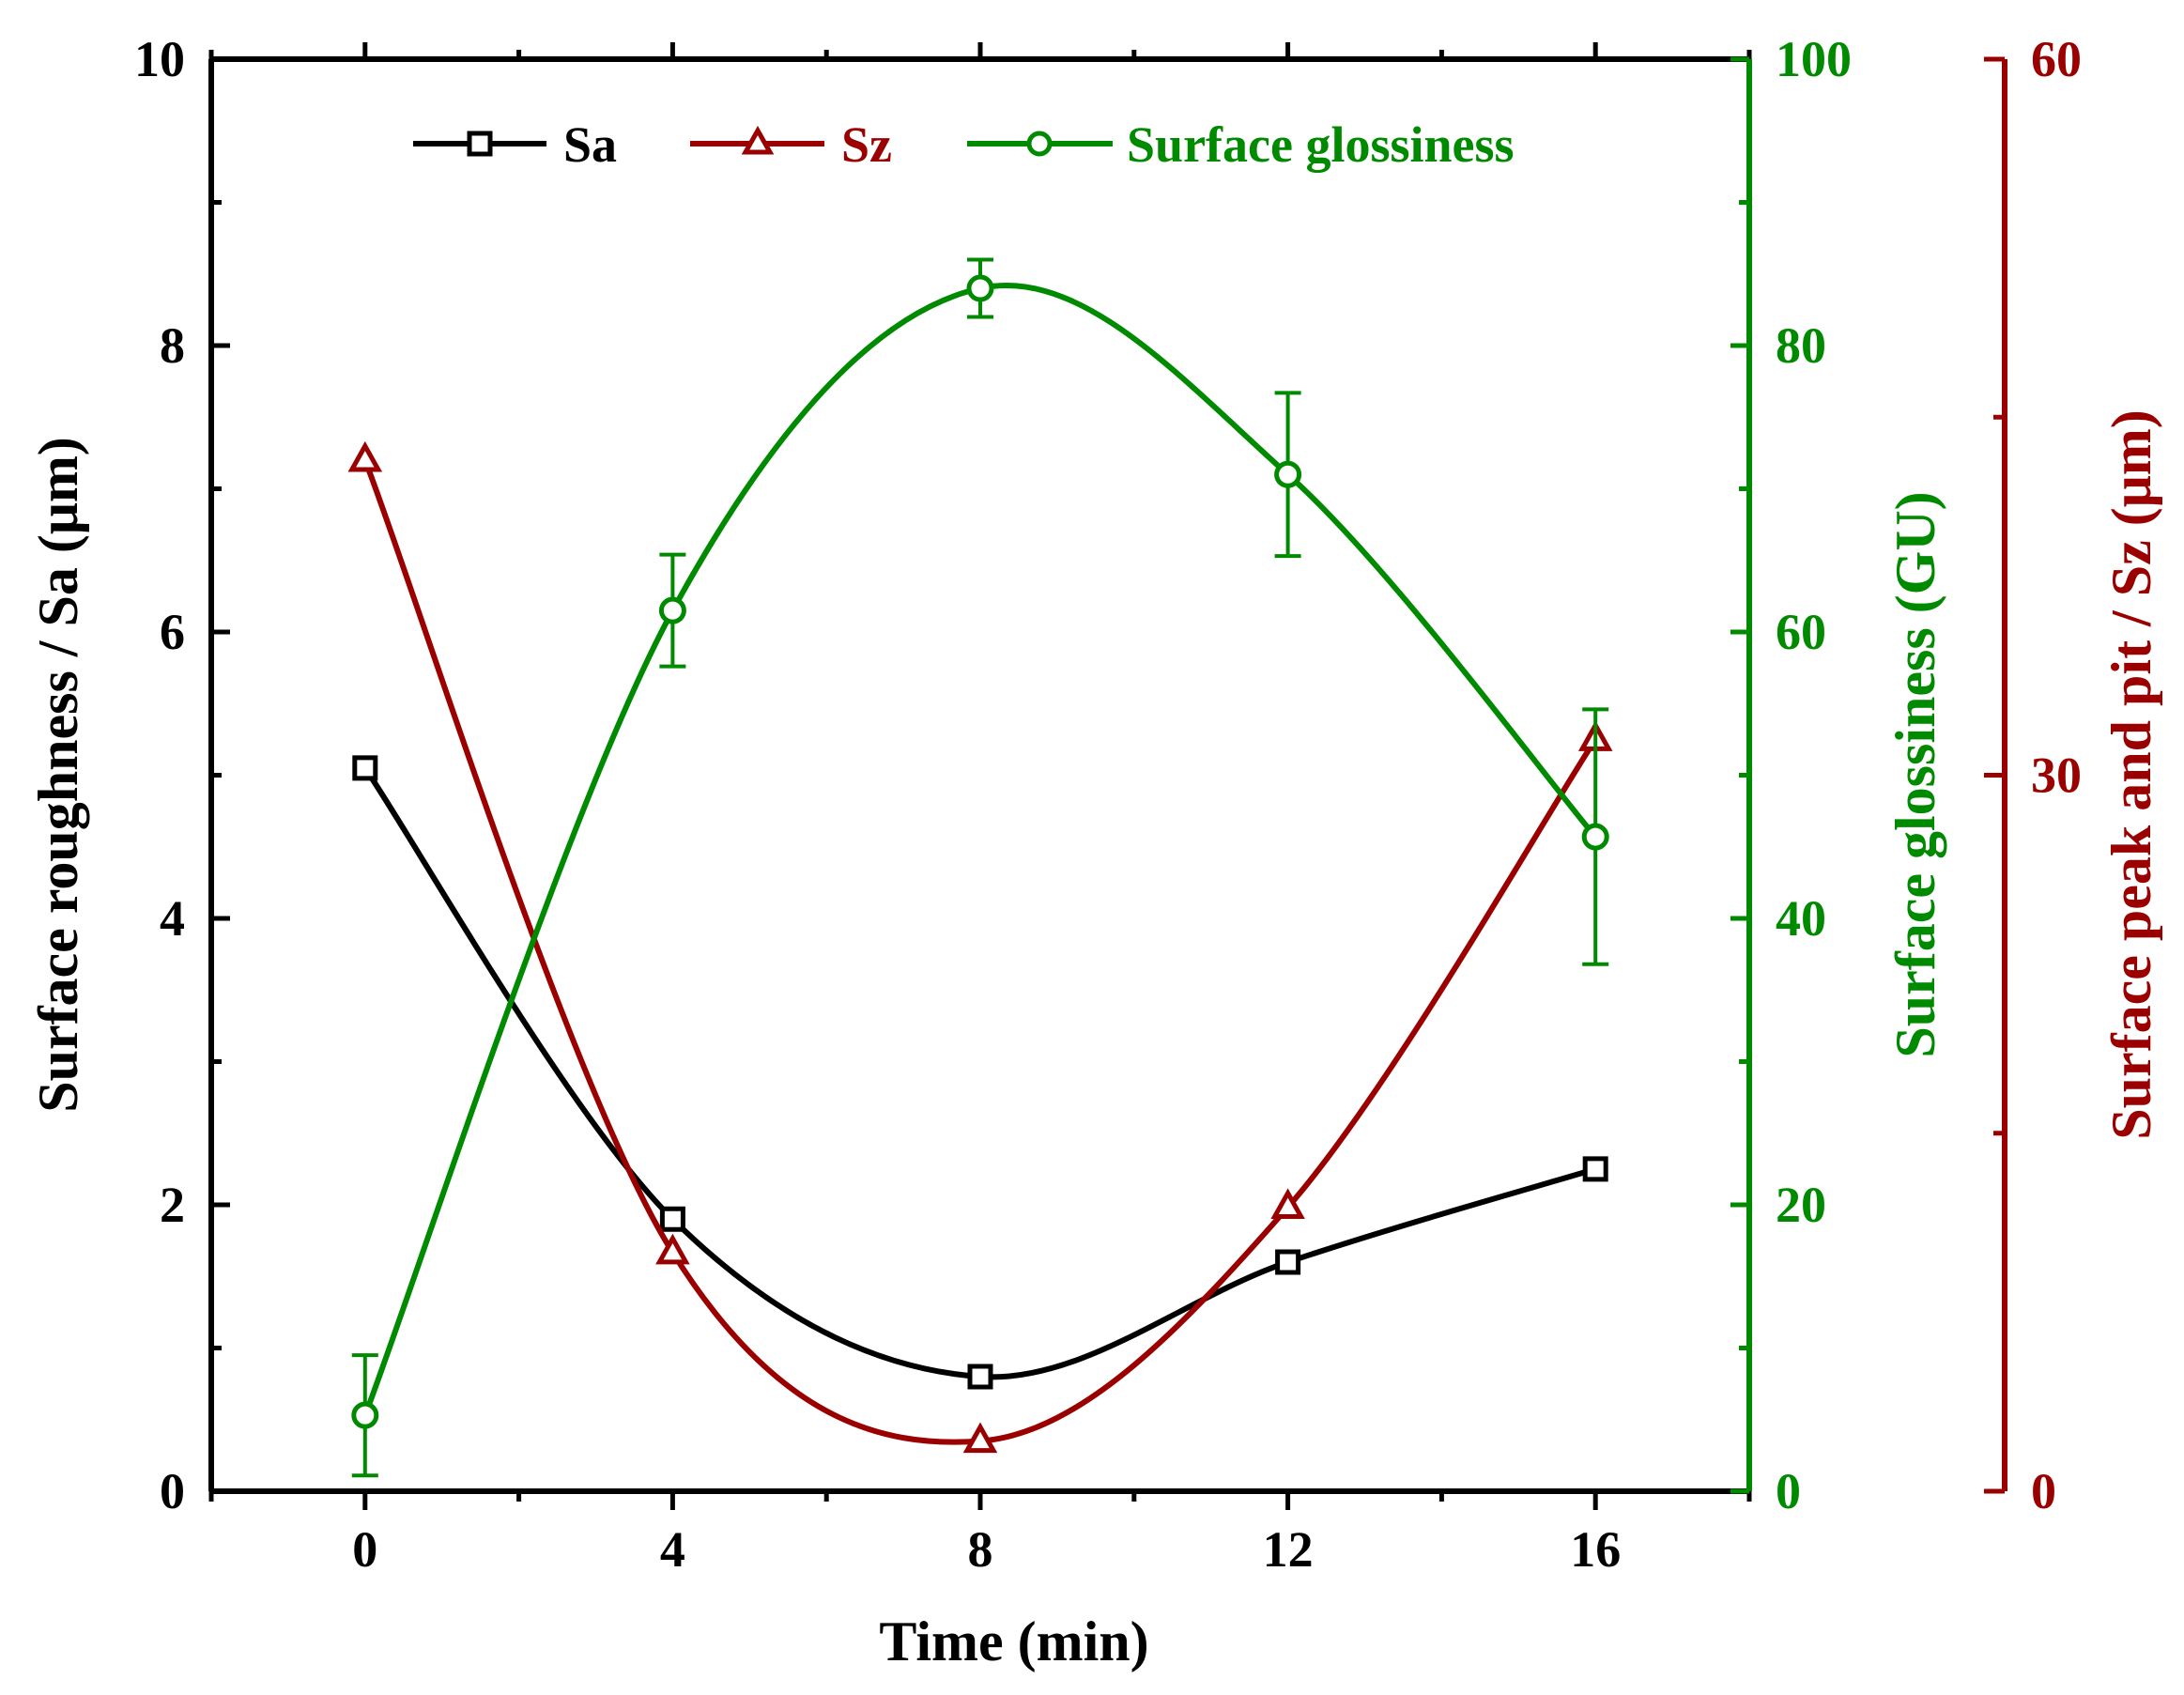 The image size is (2184, 1695). Describe the element at coordinates (1915, 774) in the screenshot. I see `glossiness-axis-title: Surface glossiness (GU)` at that location.